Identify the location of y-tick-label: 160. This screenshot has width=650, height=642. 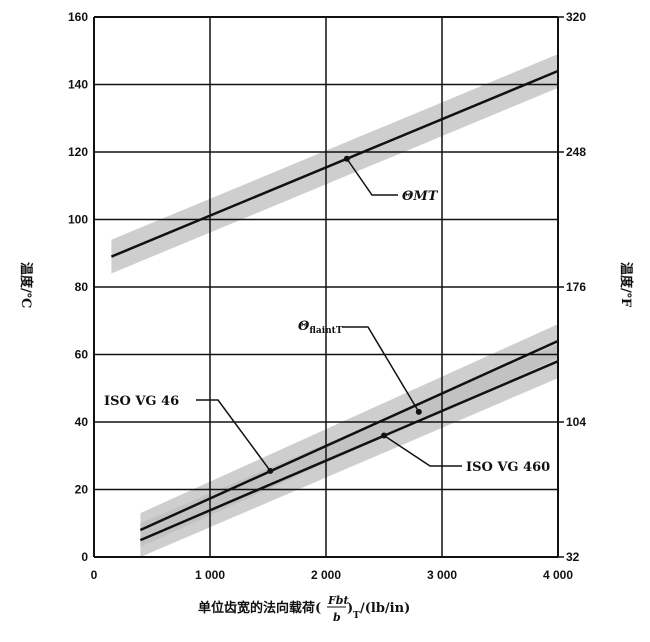
(78, 17).